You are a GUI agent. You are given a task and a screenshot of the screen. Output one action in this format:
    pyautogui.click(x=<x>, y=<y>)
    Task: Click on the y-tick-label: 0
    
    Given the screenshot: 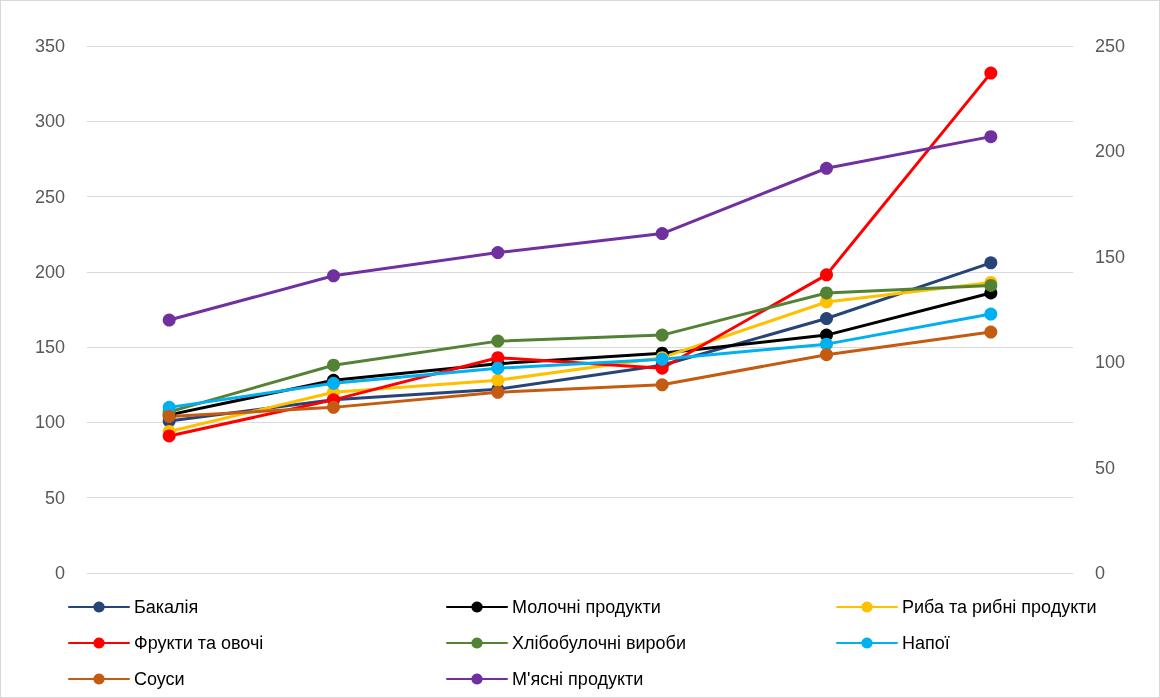 What is the action you would take?
    pyautogui.click(x=59, y=573)
    